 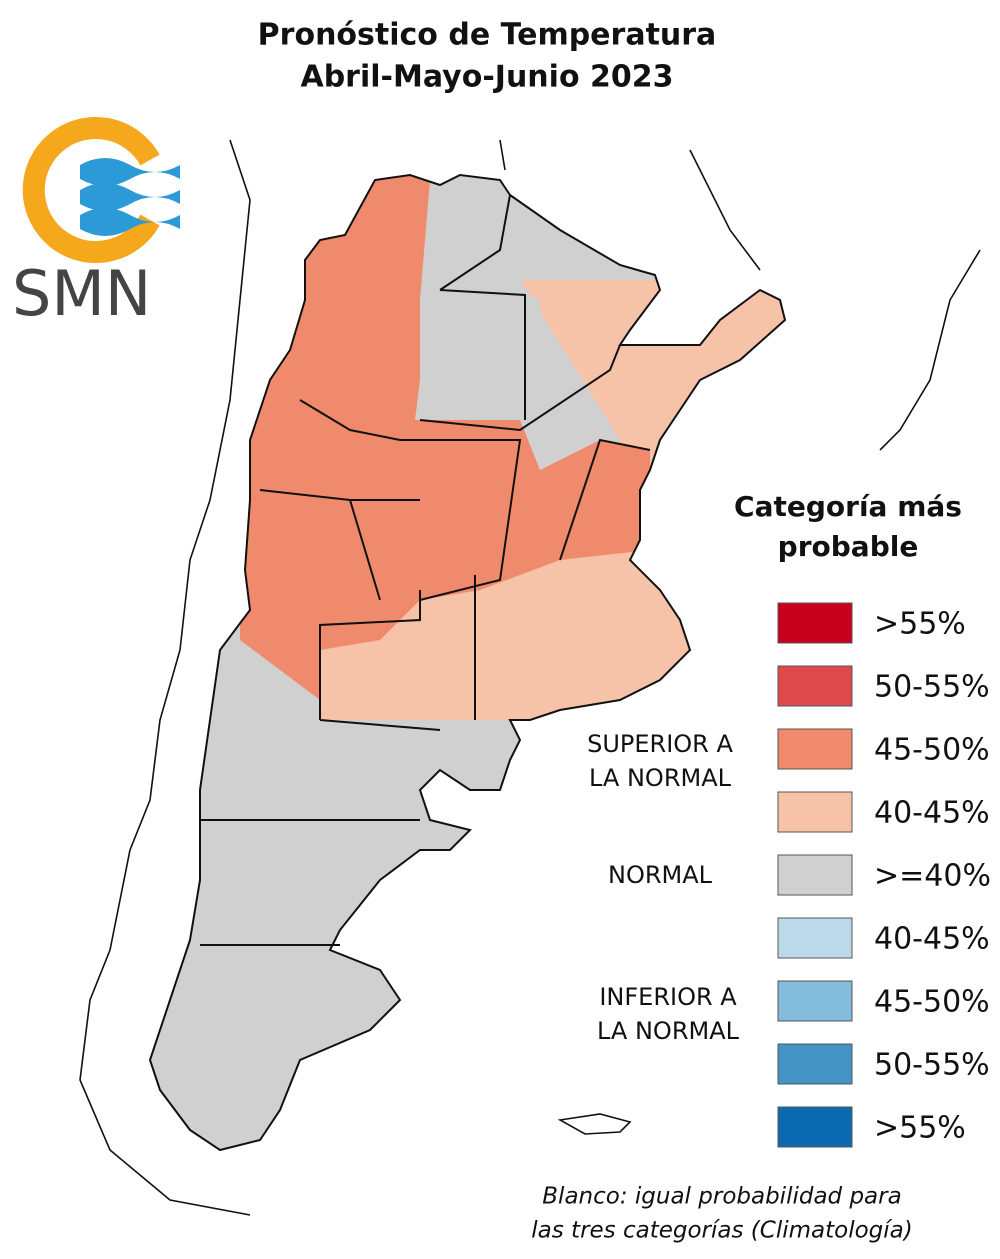 What do you see at coordinates (848, 546) in the screenshot?
I see `legend-title: probable` at bounding box center [848, 546].